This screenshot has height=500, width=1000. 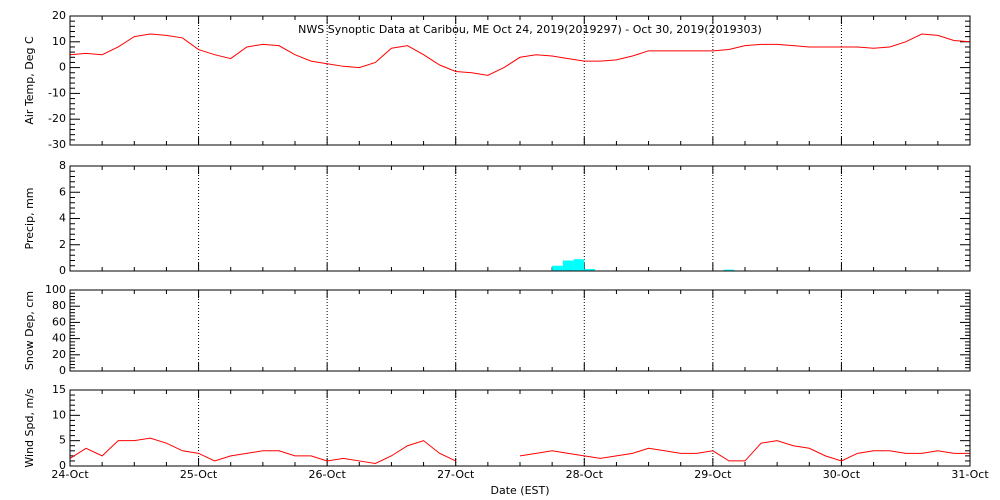 I want to click on x-tick-label: 25-Oct, so click(x=199, y=474).